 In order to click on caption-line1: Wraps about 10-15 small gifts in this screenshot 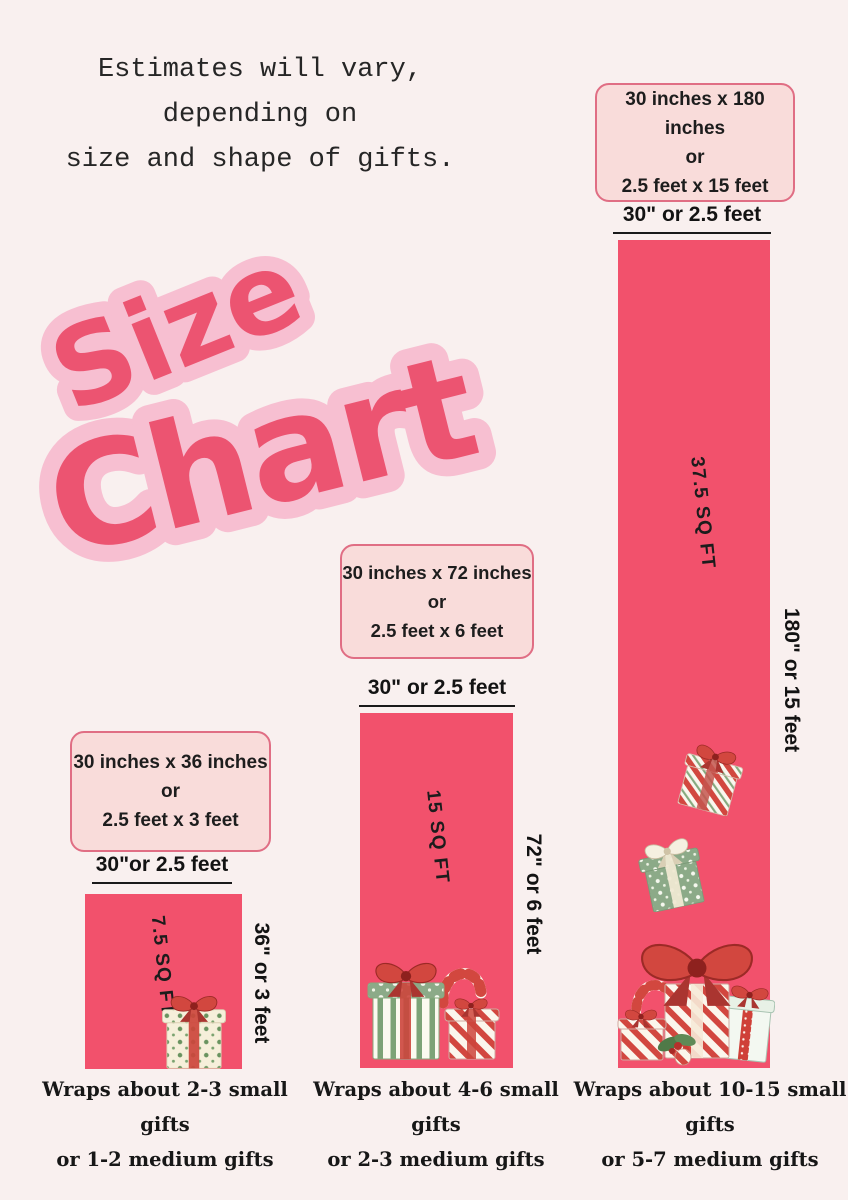, I will do `click(710, 1107)`.